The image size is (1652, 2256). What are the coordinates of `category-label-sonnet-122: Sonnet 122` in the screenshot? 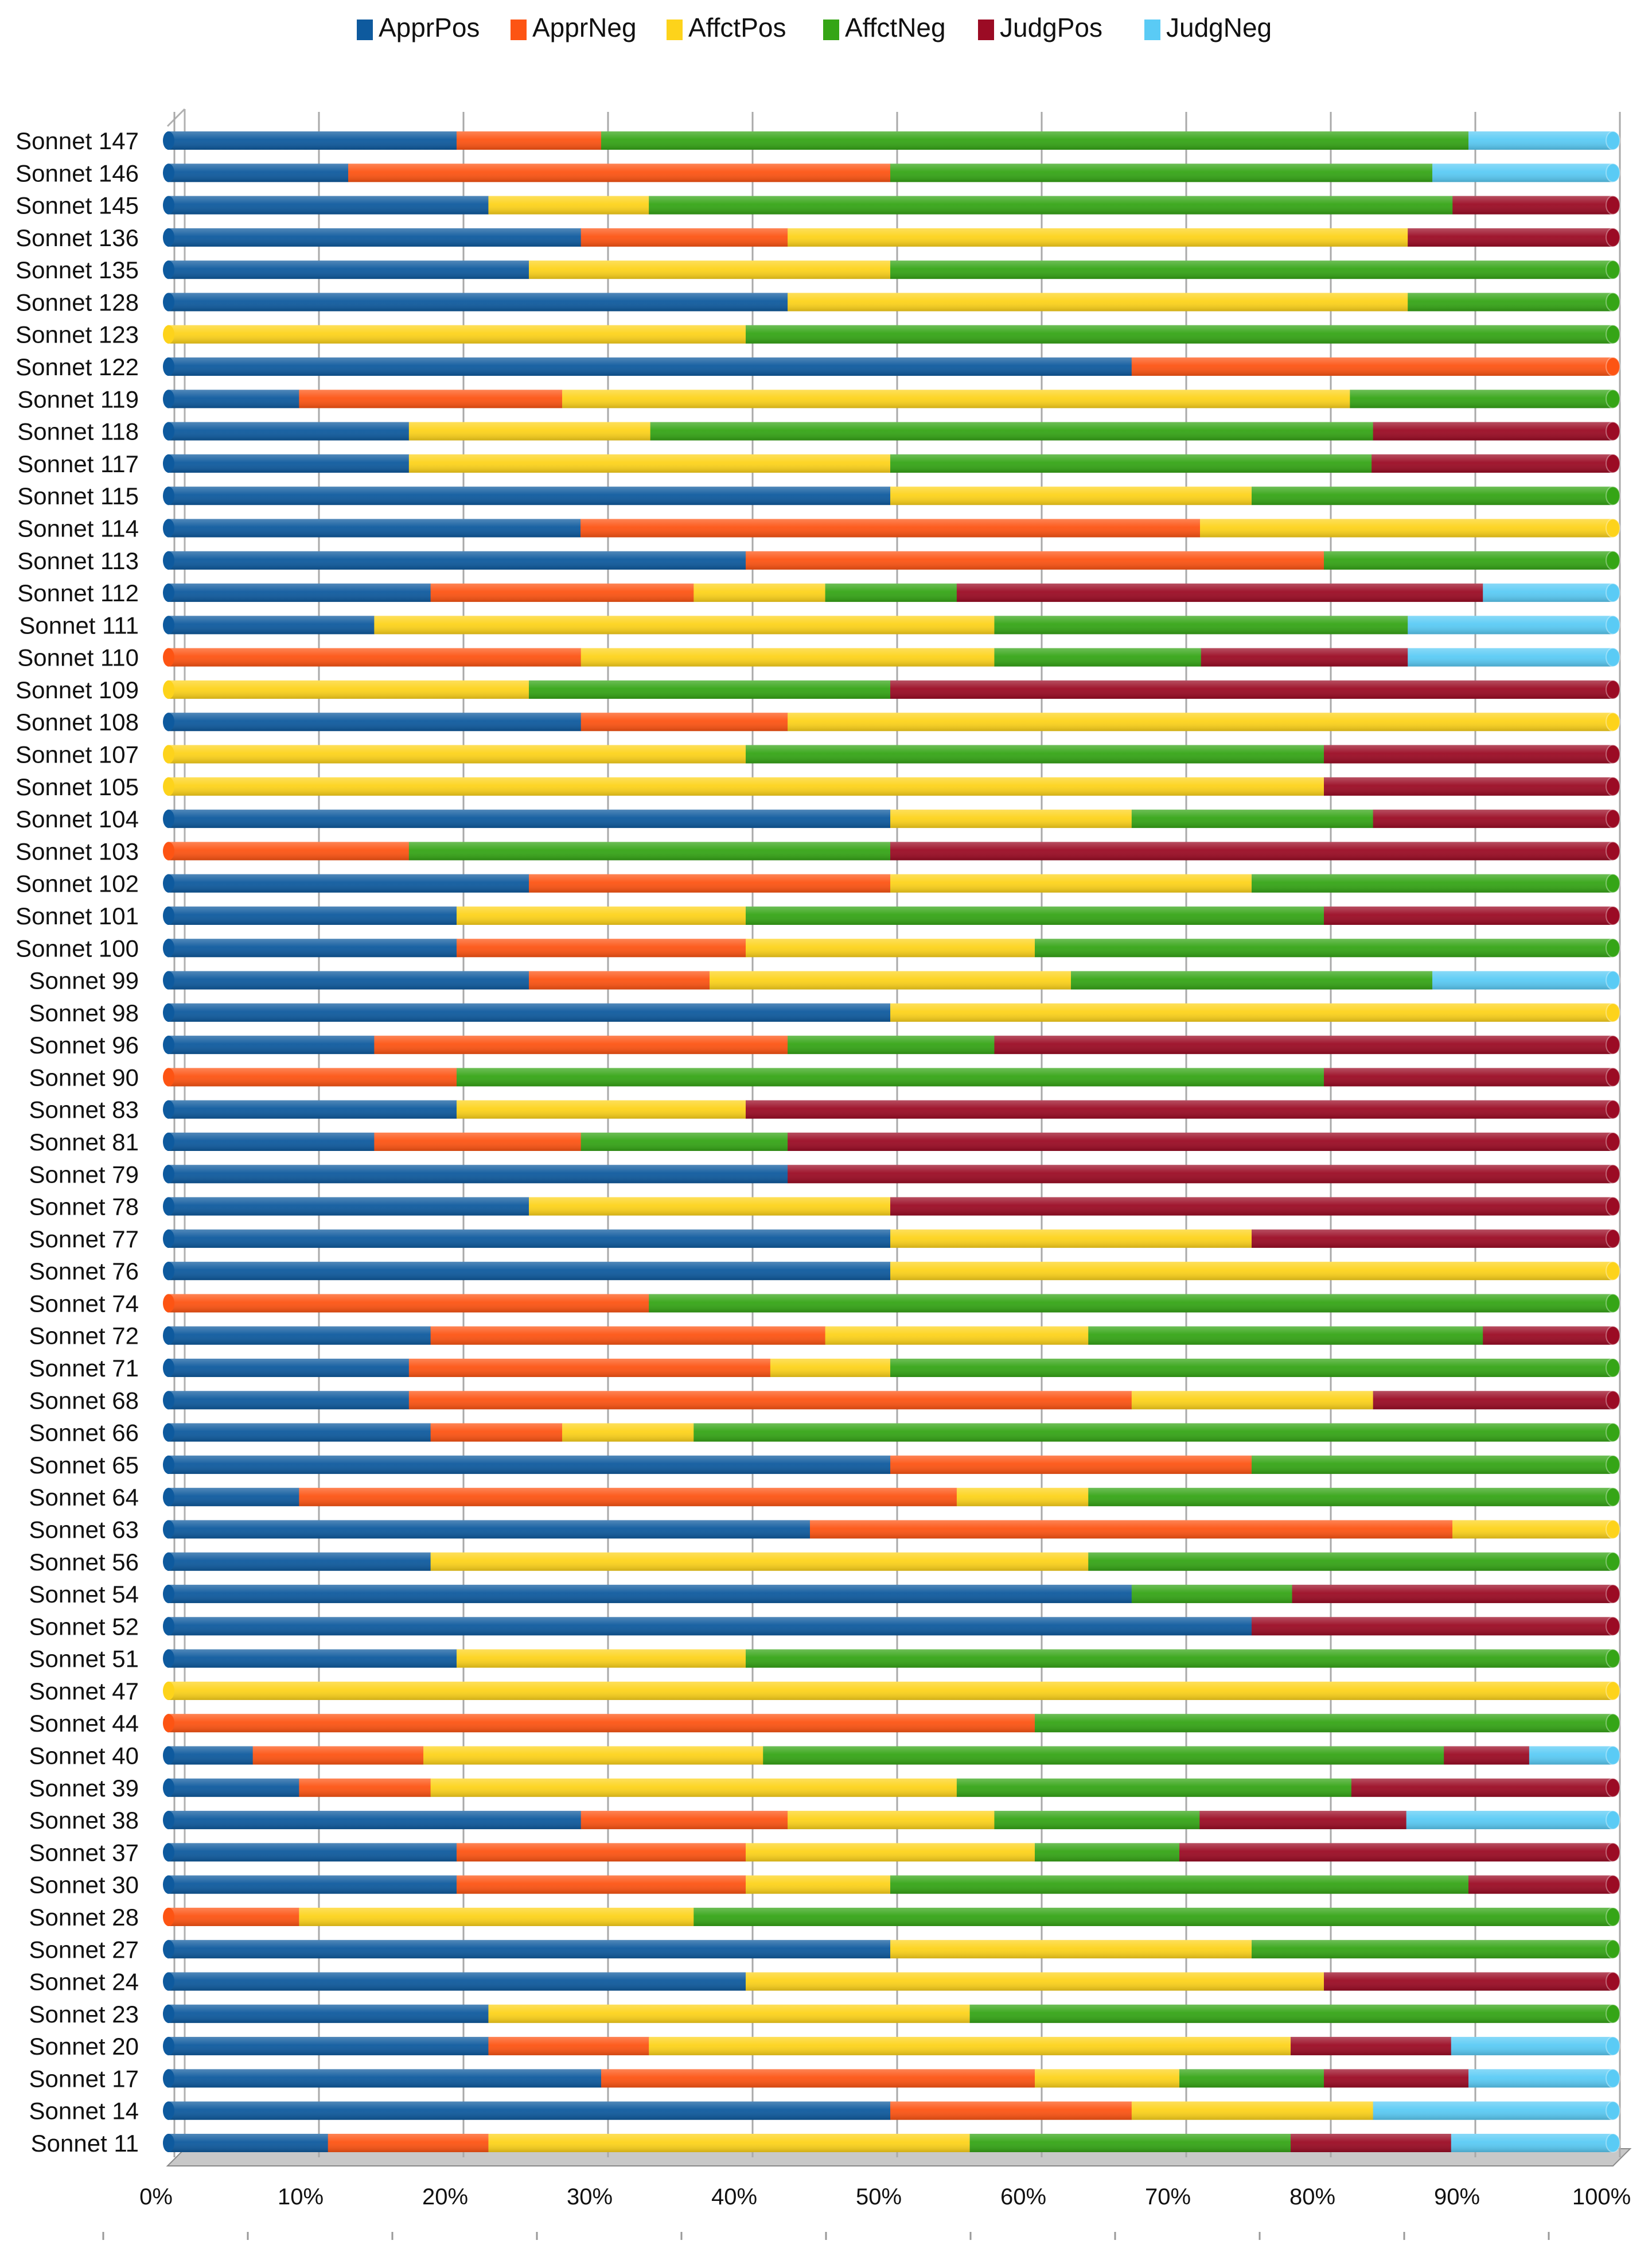 It's located at (77, 366).